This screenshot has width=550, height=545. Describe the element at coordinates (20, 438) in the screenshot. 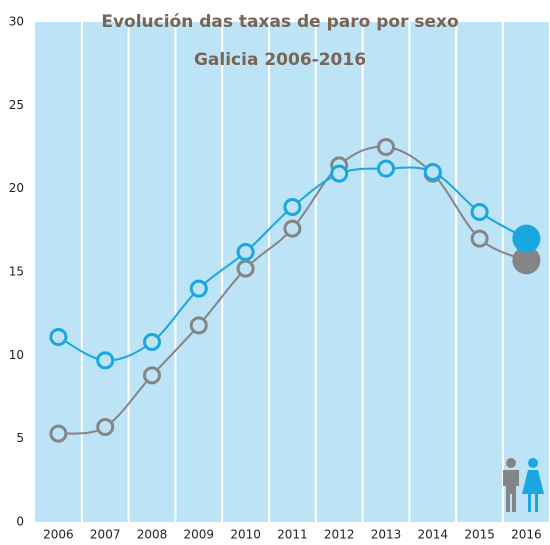

I see `y-tick-label: 5` at that location.